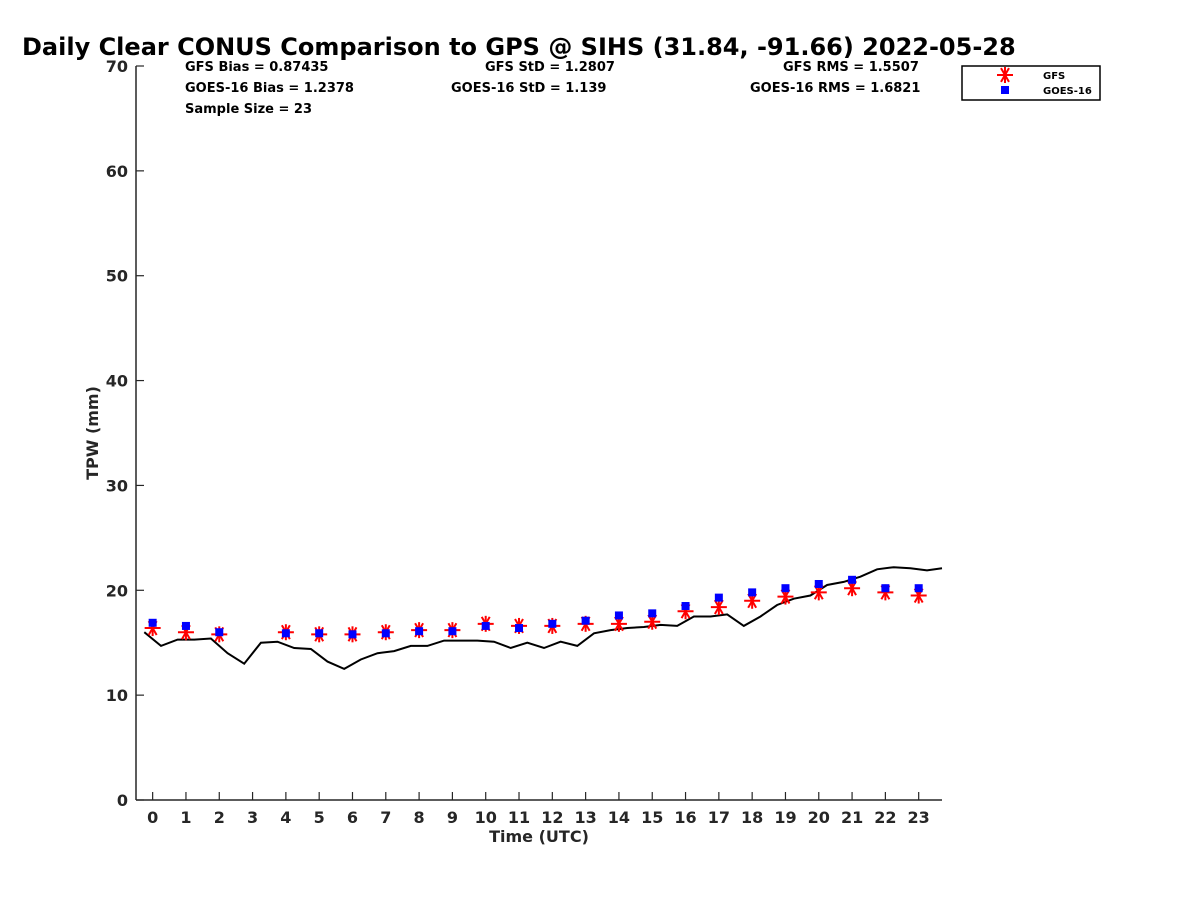 The width and height of the screenshot is (1200, 900). I want to click on x-tick-label: 18, so click(752, 817).